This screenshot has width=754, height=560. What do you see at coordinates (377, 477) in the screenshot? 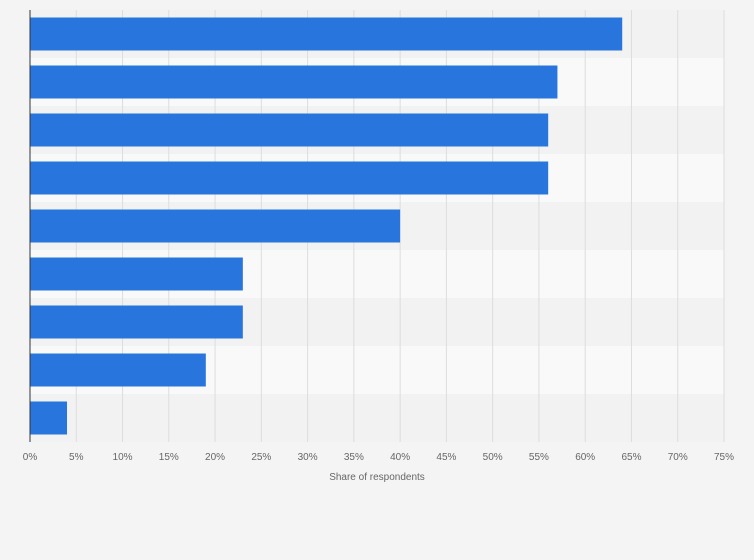
I see `x-axis-title: Share of respondents` at bounding box center [377, 477].